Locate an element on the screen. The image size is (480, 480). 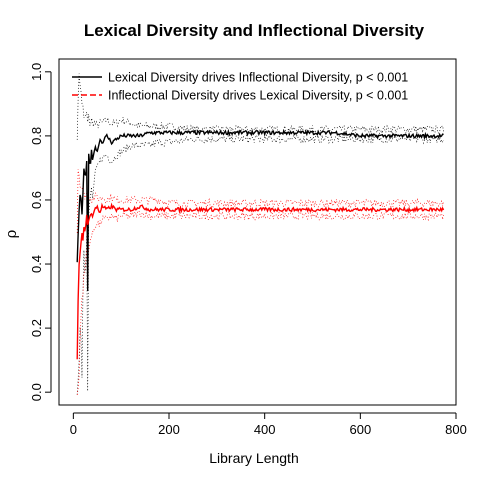
series-upper-band-inflectional is located at coordinates (260, 201).